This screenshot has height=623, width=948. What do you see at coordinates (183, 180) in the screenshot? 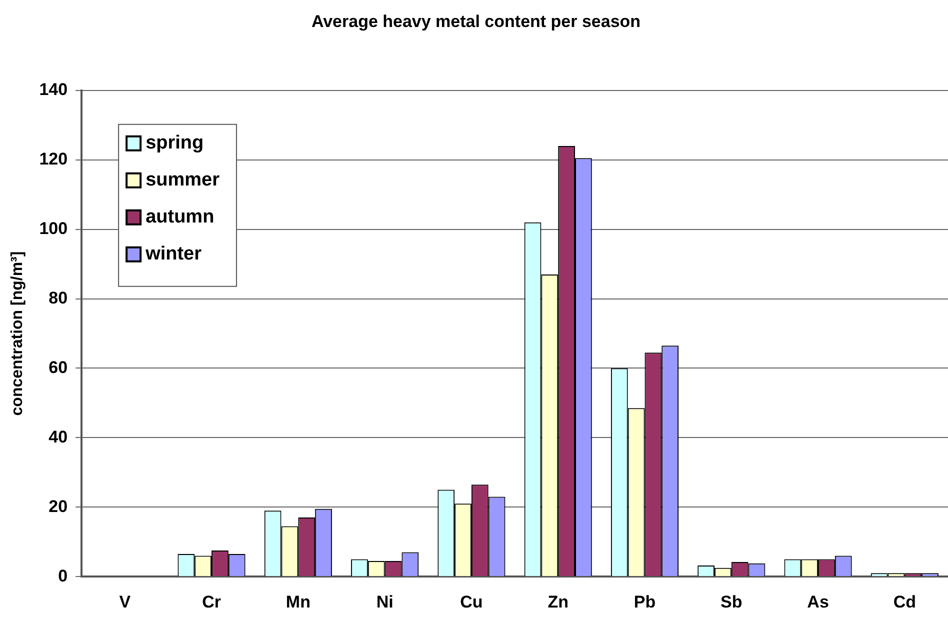
I see `legend-label: summer` at bounding box center [183, 180].